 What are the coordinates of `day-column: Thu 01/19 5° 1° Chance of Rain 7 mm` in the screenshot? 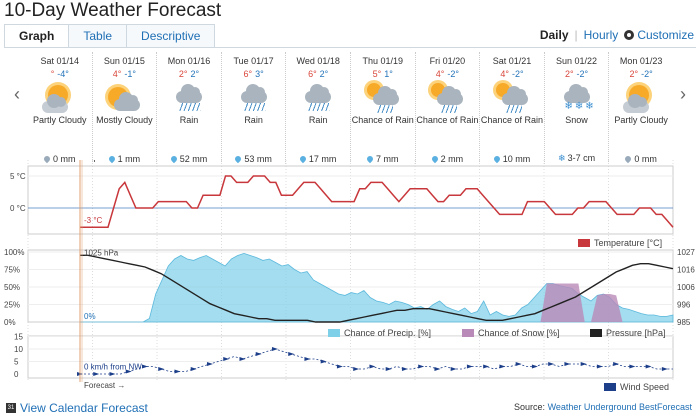 It's located at (383, 108).